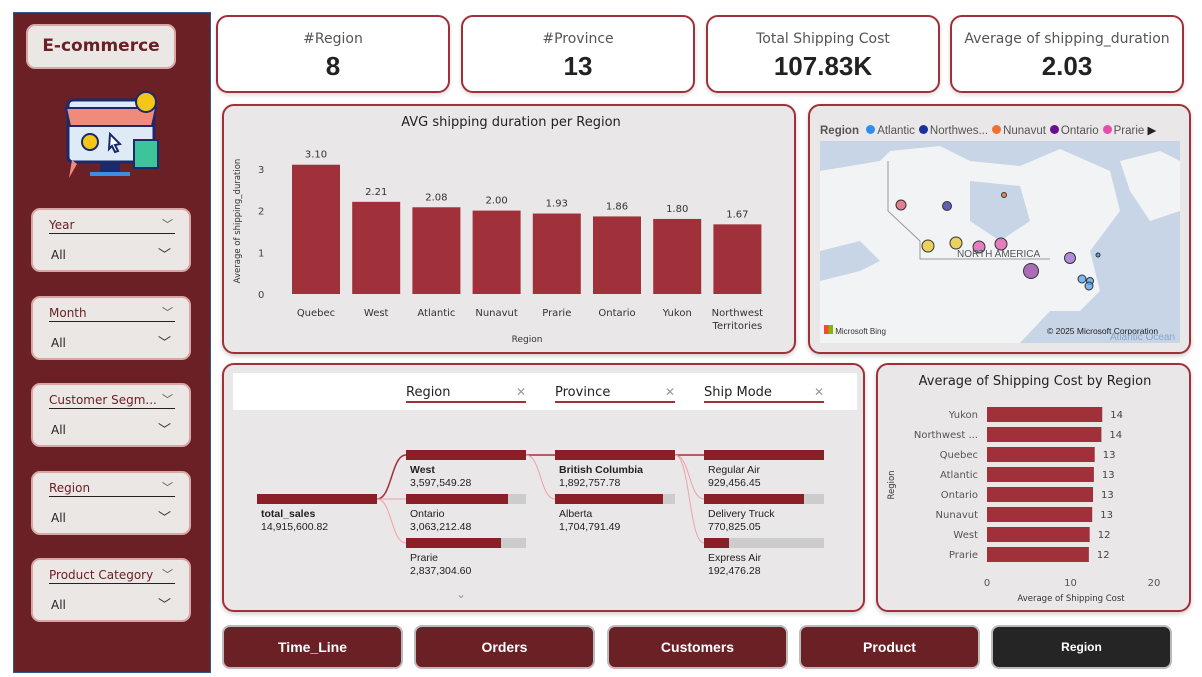 The image size is (1202, 677). I want to click on decomp-node: Ontario 3,063,212.48, so click(466, 514).